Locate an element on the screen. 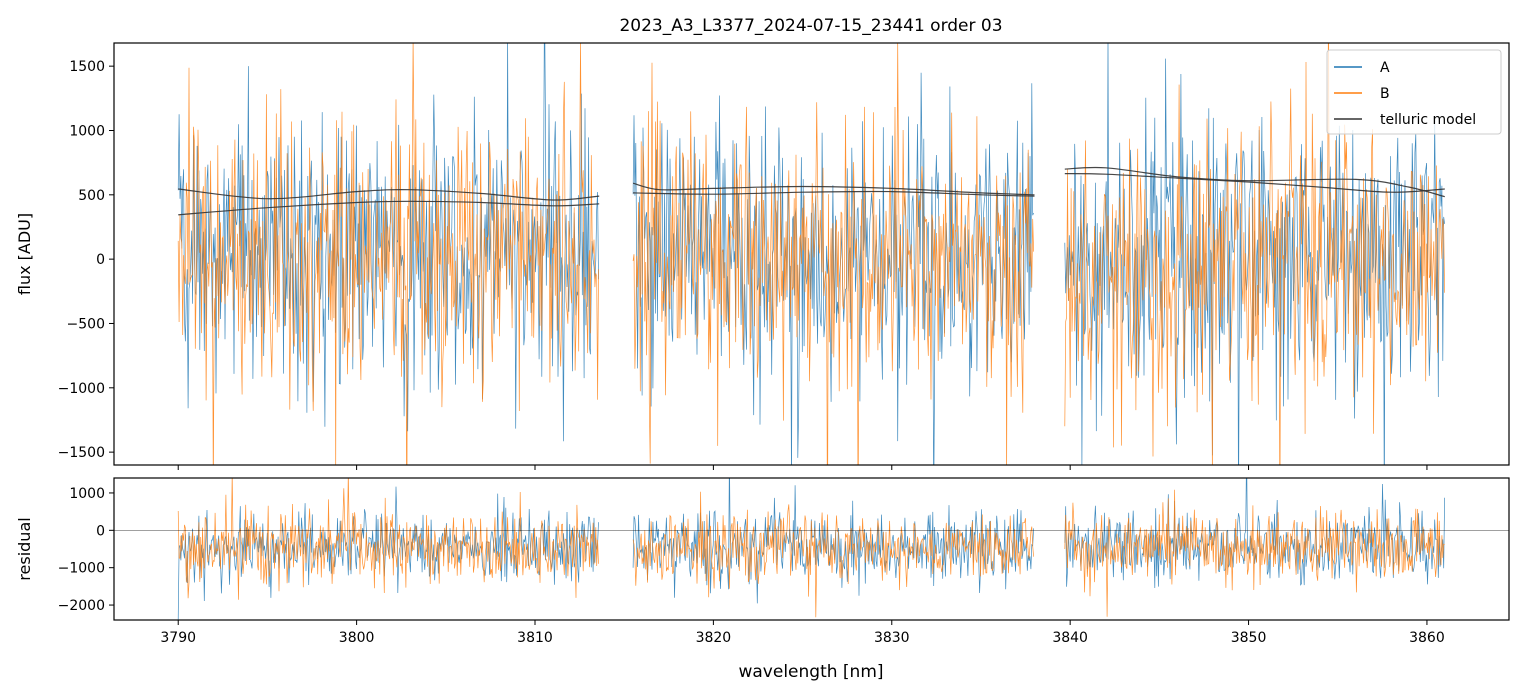  residual-y-ticks: −2000 −1000 0 1000 is located at coordinates (86, 550).